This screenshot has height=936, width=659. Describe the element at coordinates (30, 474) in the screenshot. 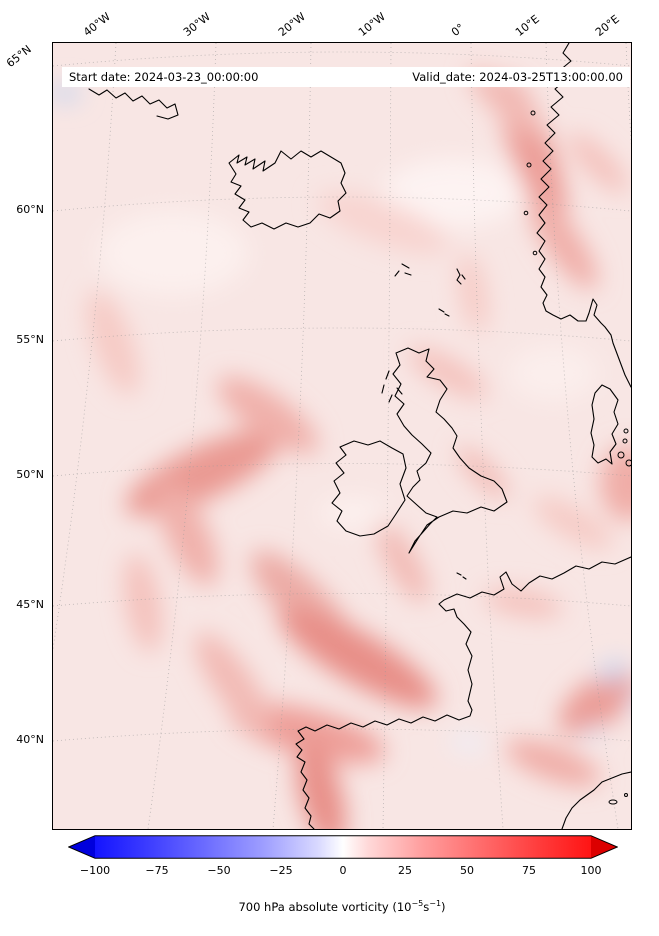

I see `lat-tick-label: 50°N` at that location.